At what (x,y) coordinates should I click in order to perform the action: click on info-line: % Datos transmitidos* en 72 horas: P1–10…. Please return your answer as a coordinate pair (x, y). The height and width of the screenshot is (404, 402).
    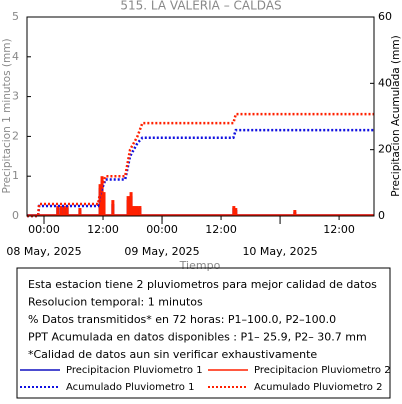
    Looking at the image, I should click on (182, 319).